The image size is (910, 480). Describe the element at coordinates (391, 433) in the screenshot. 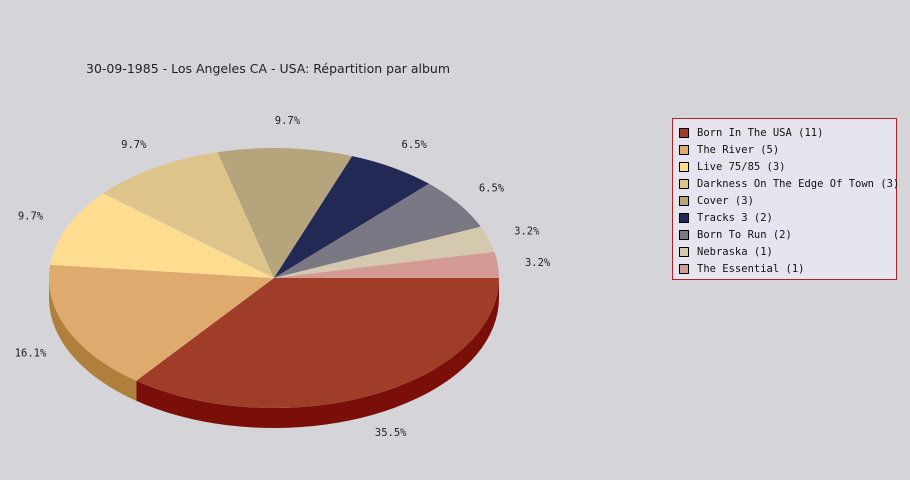

I see `slice-percent-label: 35.5%` at that location.